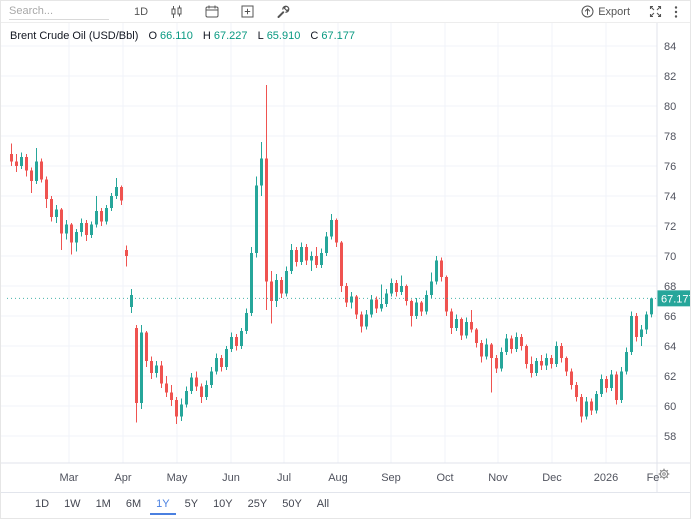 The width and height of the screenshot is (691, 519). I want to click on more-menu-button, so click(676, 12).